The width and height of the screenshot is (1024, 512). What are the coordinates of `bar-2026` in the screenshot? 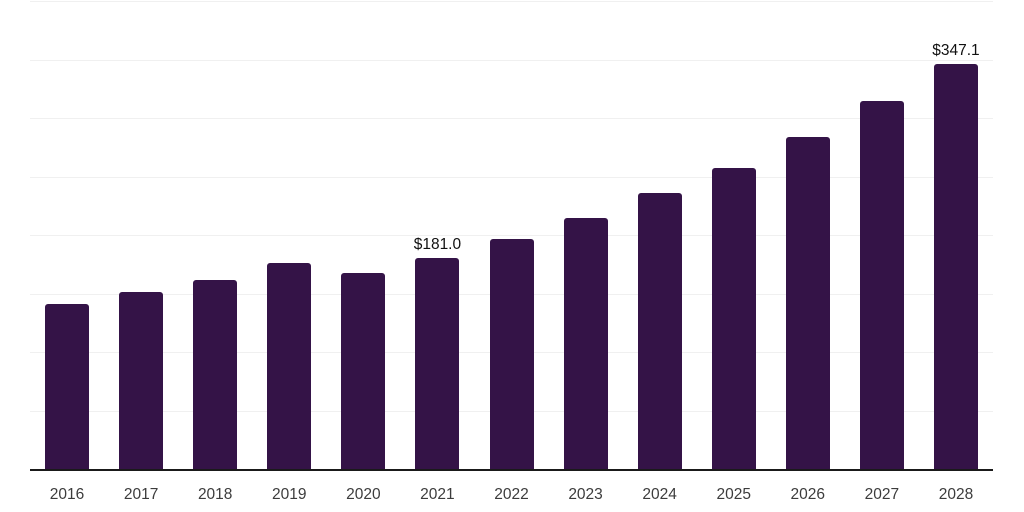 It's located at (807, 303).